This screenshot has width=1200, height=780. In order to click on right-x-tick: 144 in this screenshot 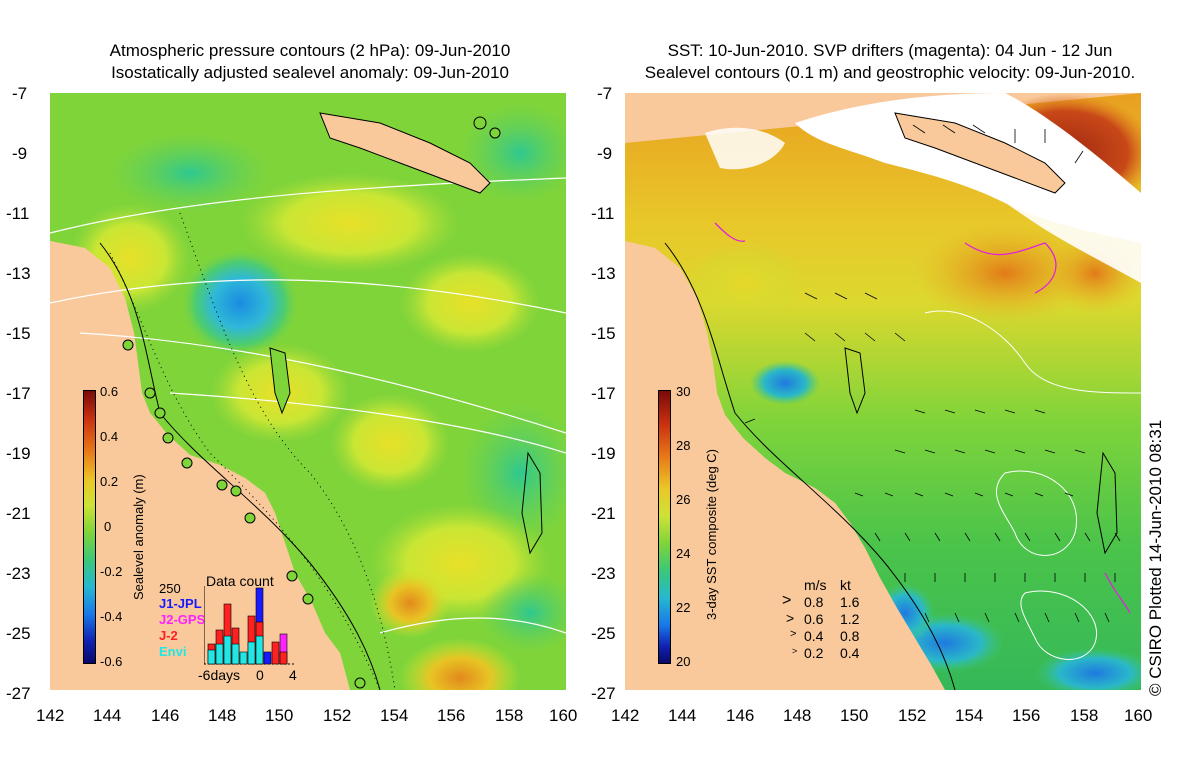, I will do `click(682, 715)`.